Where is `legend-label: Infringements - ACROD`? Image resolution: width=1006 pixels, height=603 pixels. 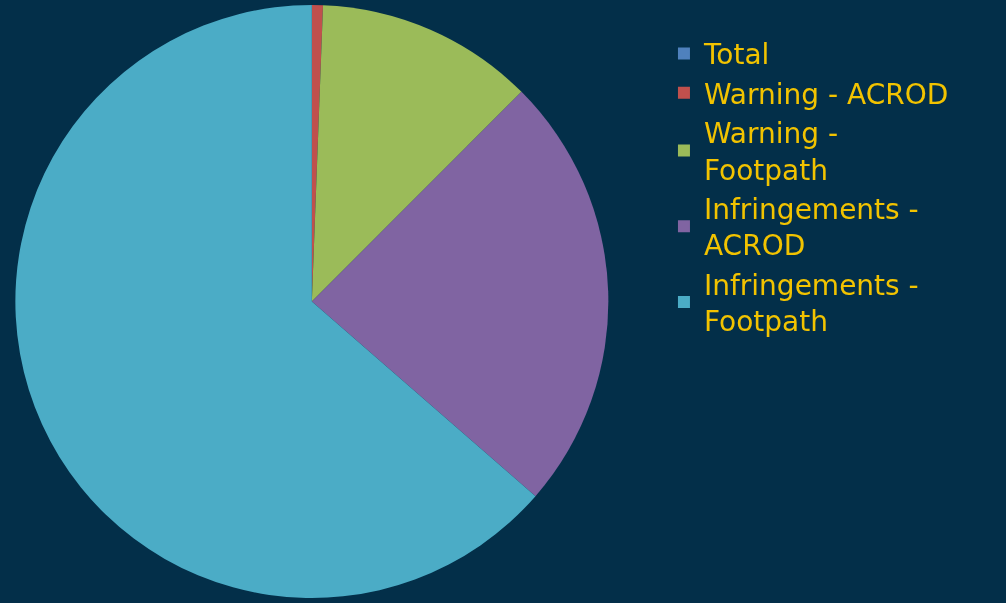
legend-label: Infringements - ACROD is located at coordinates (811, 227).